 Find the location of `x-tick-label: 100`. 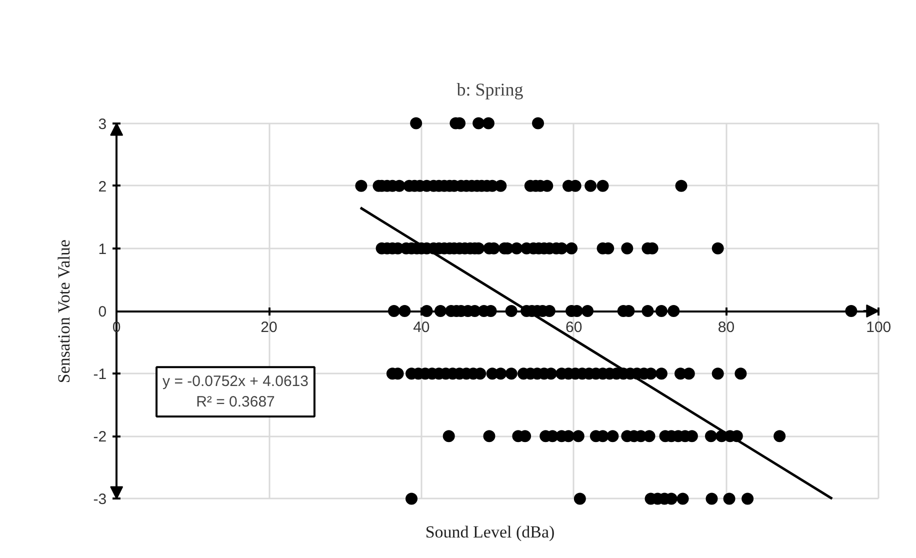

x-tick-label: 100 is located at coordinates (879, 327).